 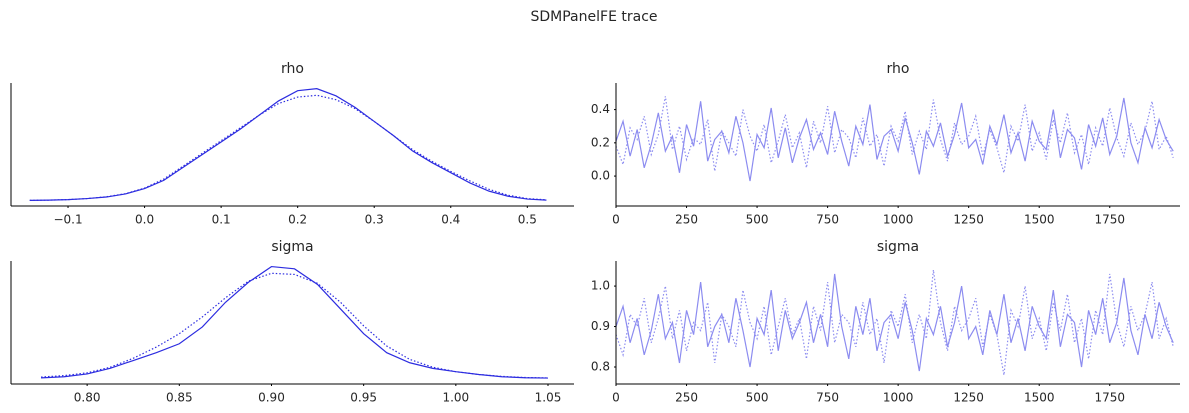 I want to click on x-tick-label: 0.90, so click(x=271, y=398).